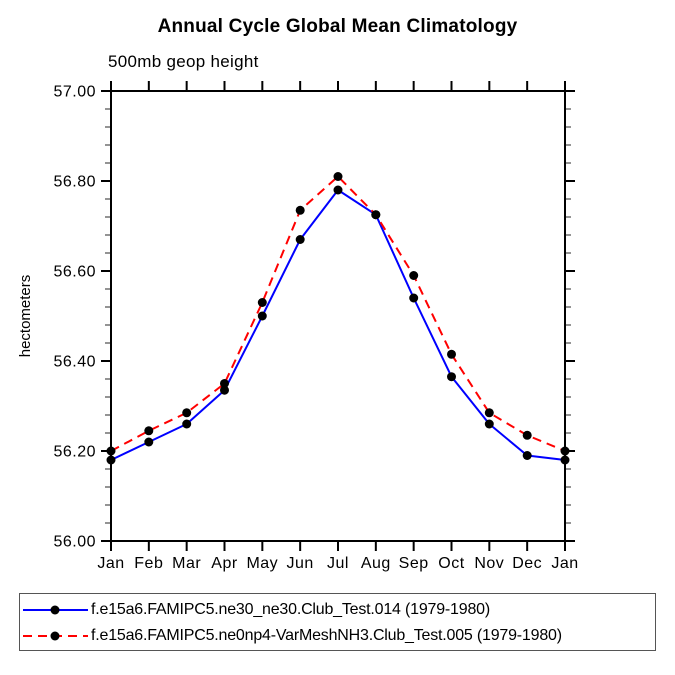 This screenshot has width=675, height=675. What do you see at coordinates (527, 563) in the screenshot?
I see `x-tick-label: Dec` at bounding box center [527, 563].